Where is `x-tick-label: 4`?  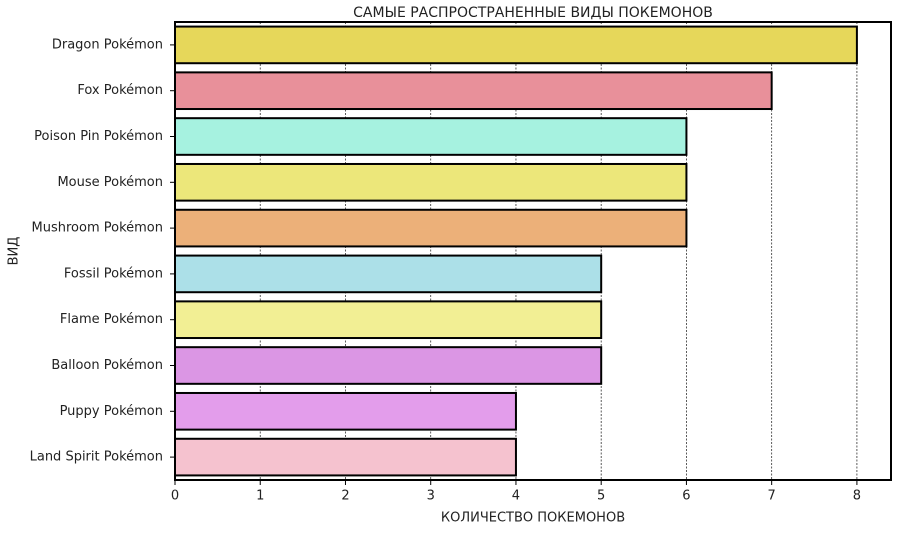 x-tick-label: 4 is located at coordinates (516, 496).